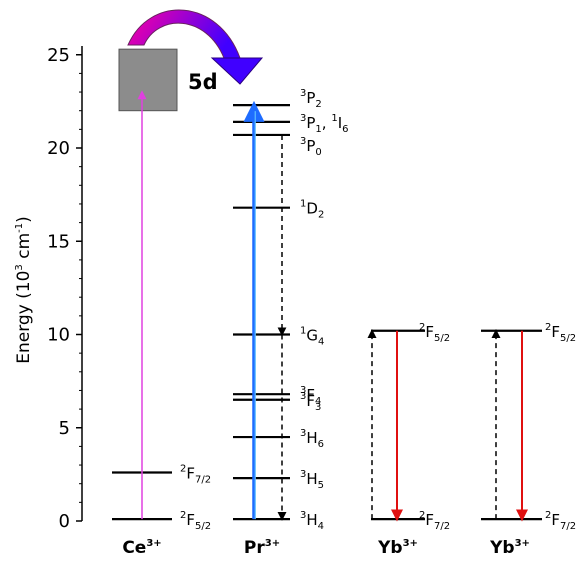  I want to click on level-pr-1D2-label: 1D2, so click(312, 210).